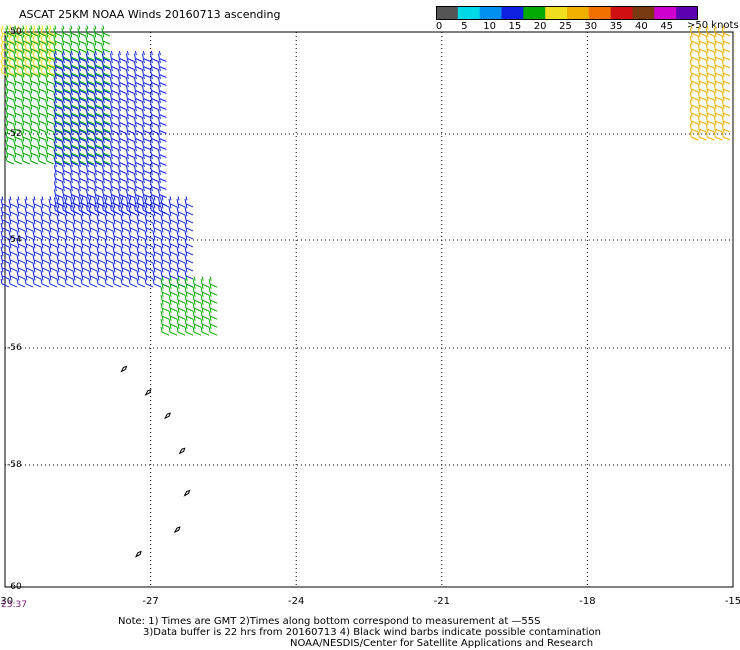 The image size is (740, 650). What do you see at coordinates (464, 26) in the screenshot?
I see `colorbar-tick-label: 5` at bounding box center [464, 26].